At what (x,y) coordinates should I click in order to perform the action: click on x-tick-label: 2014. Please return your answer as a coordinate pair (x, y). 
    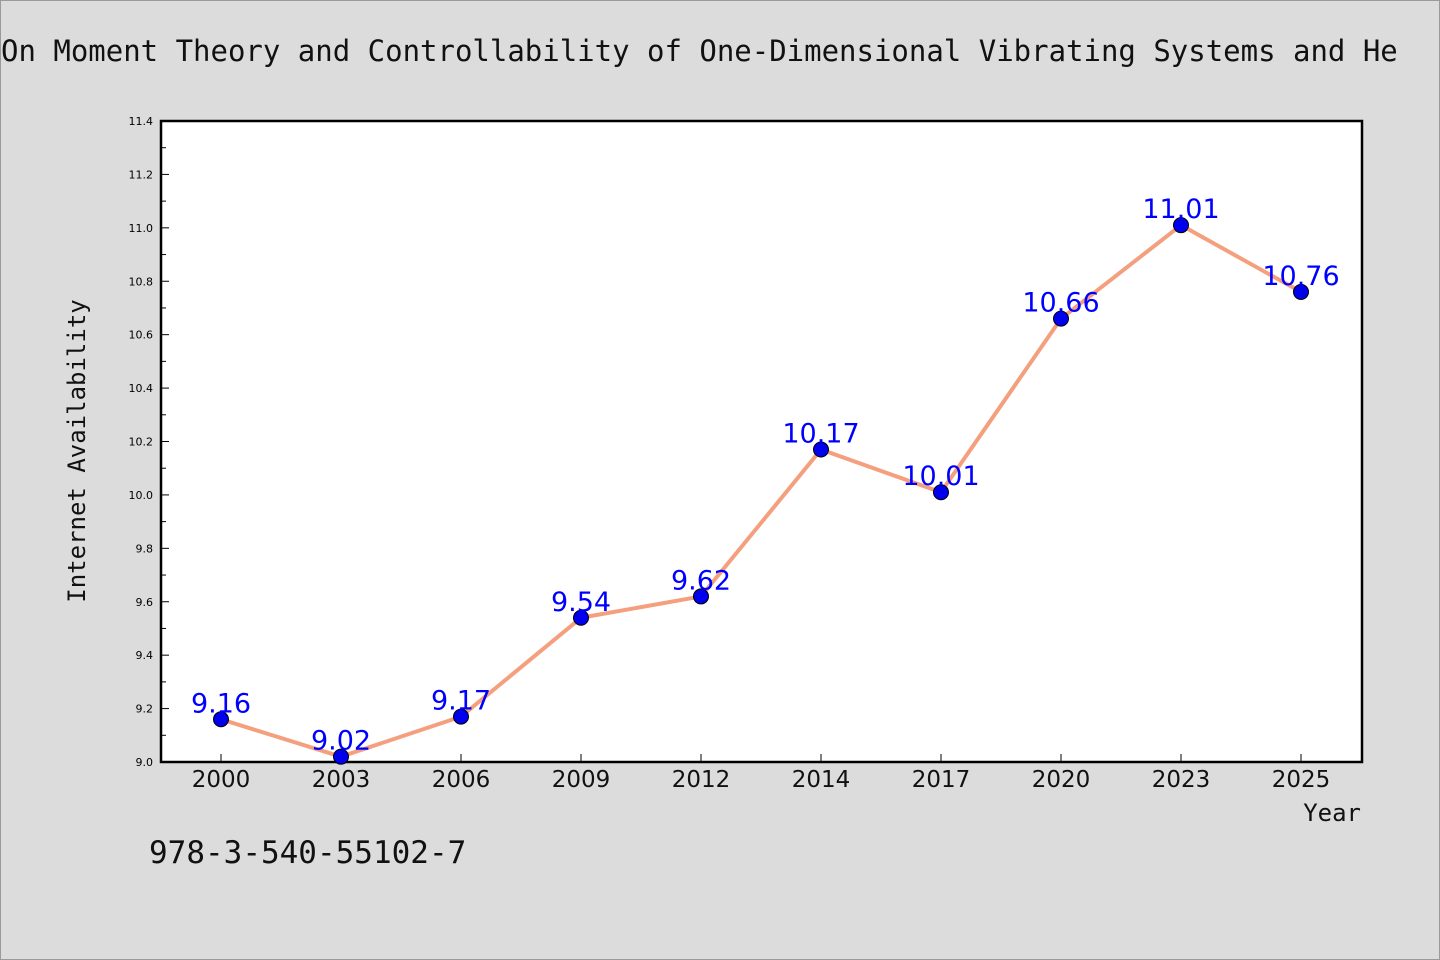
    Looking at the image, I should click on (821, 780).